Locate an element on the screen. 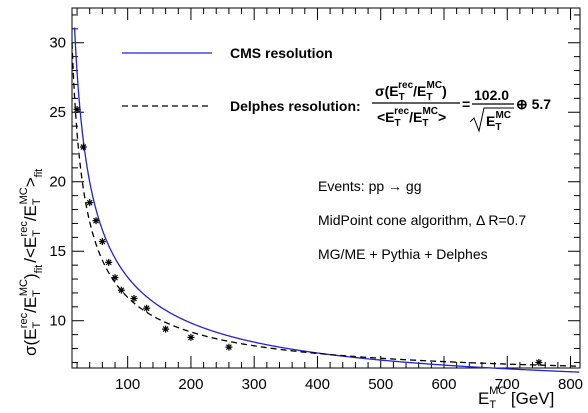 This screenshot has width=588, height=413. svg-text: σ(ETrec/ETMC) is located at coordinates (411, 91).